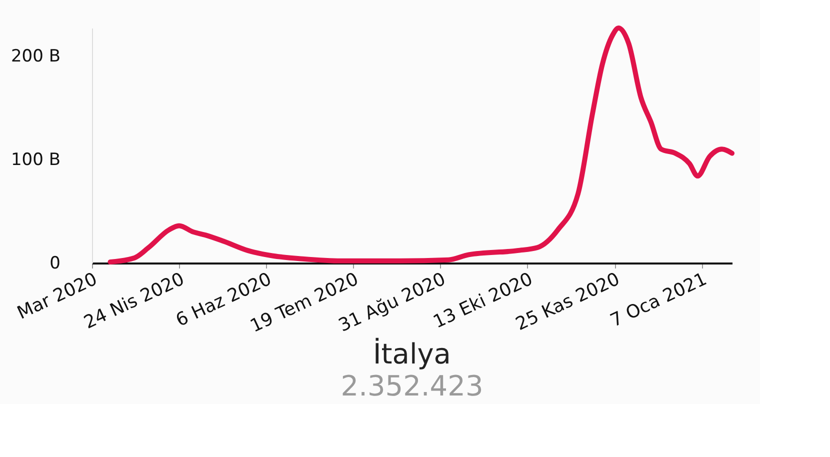 This screenshot has width=830, height=457. What do you see at coordinates (412, 354) in the screenshot?
I see `text: İtalya` at bounding box center [412, 354].